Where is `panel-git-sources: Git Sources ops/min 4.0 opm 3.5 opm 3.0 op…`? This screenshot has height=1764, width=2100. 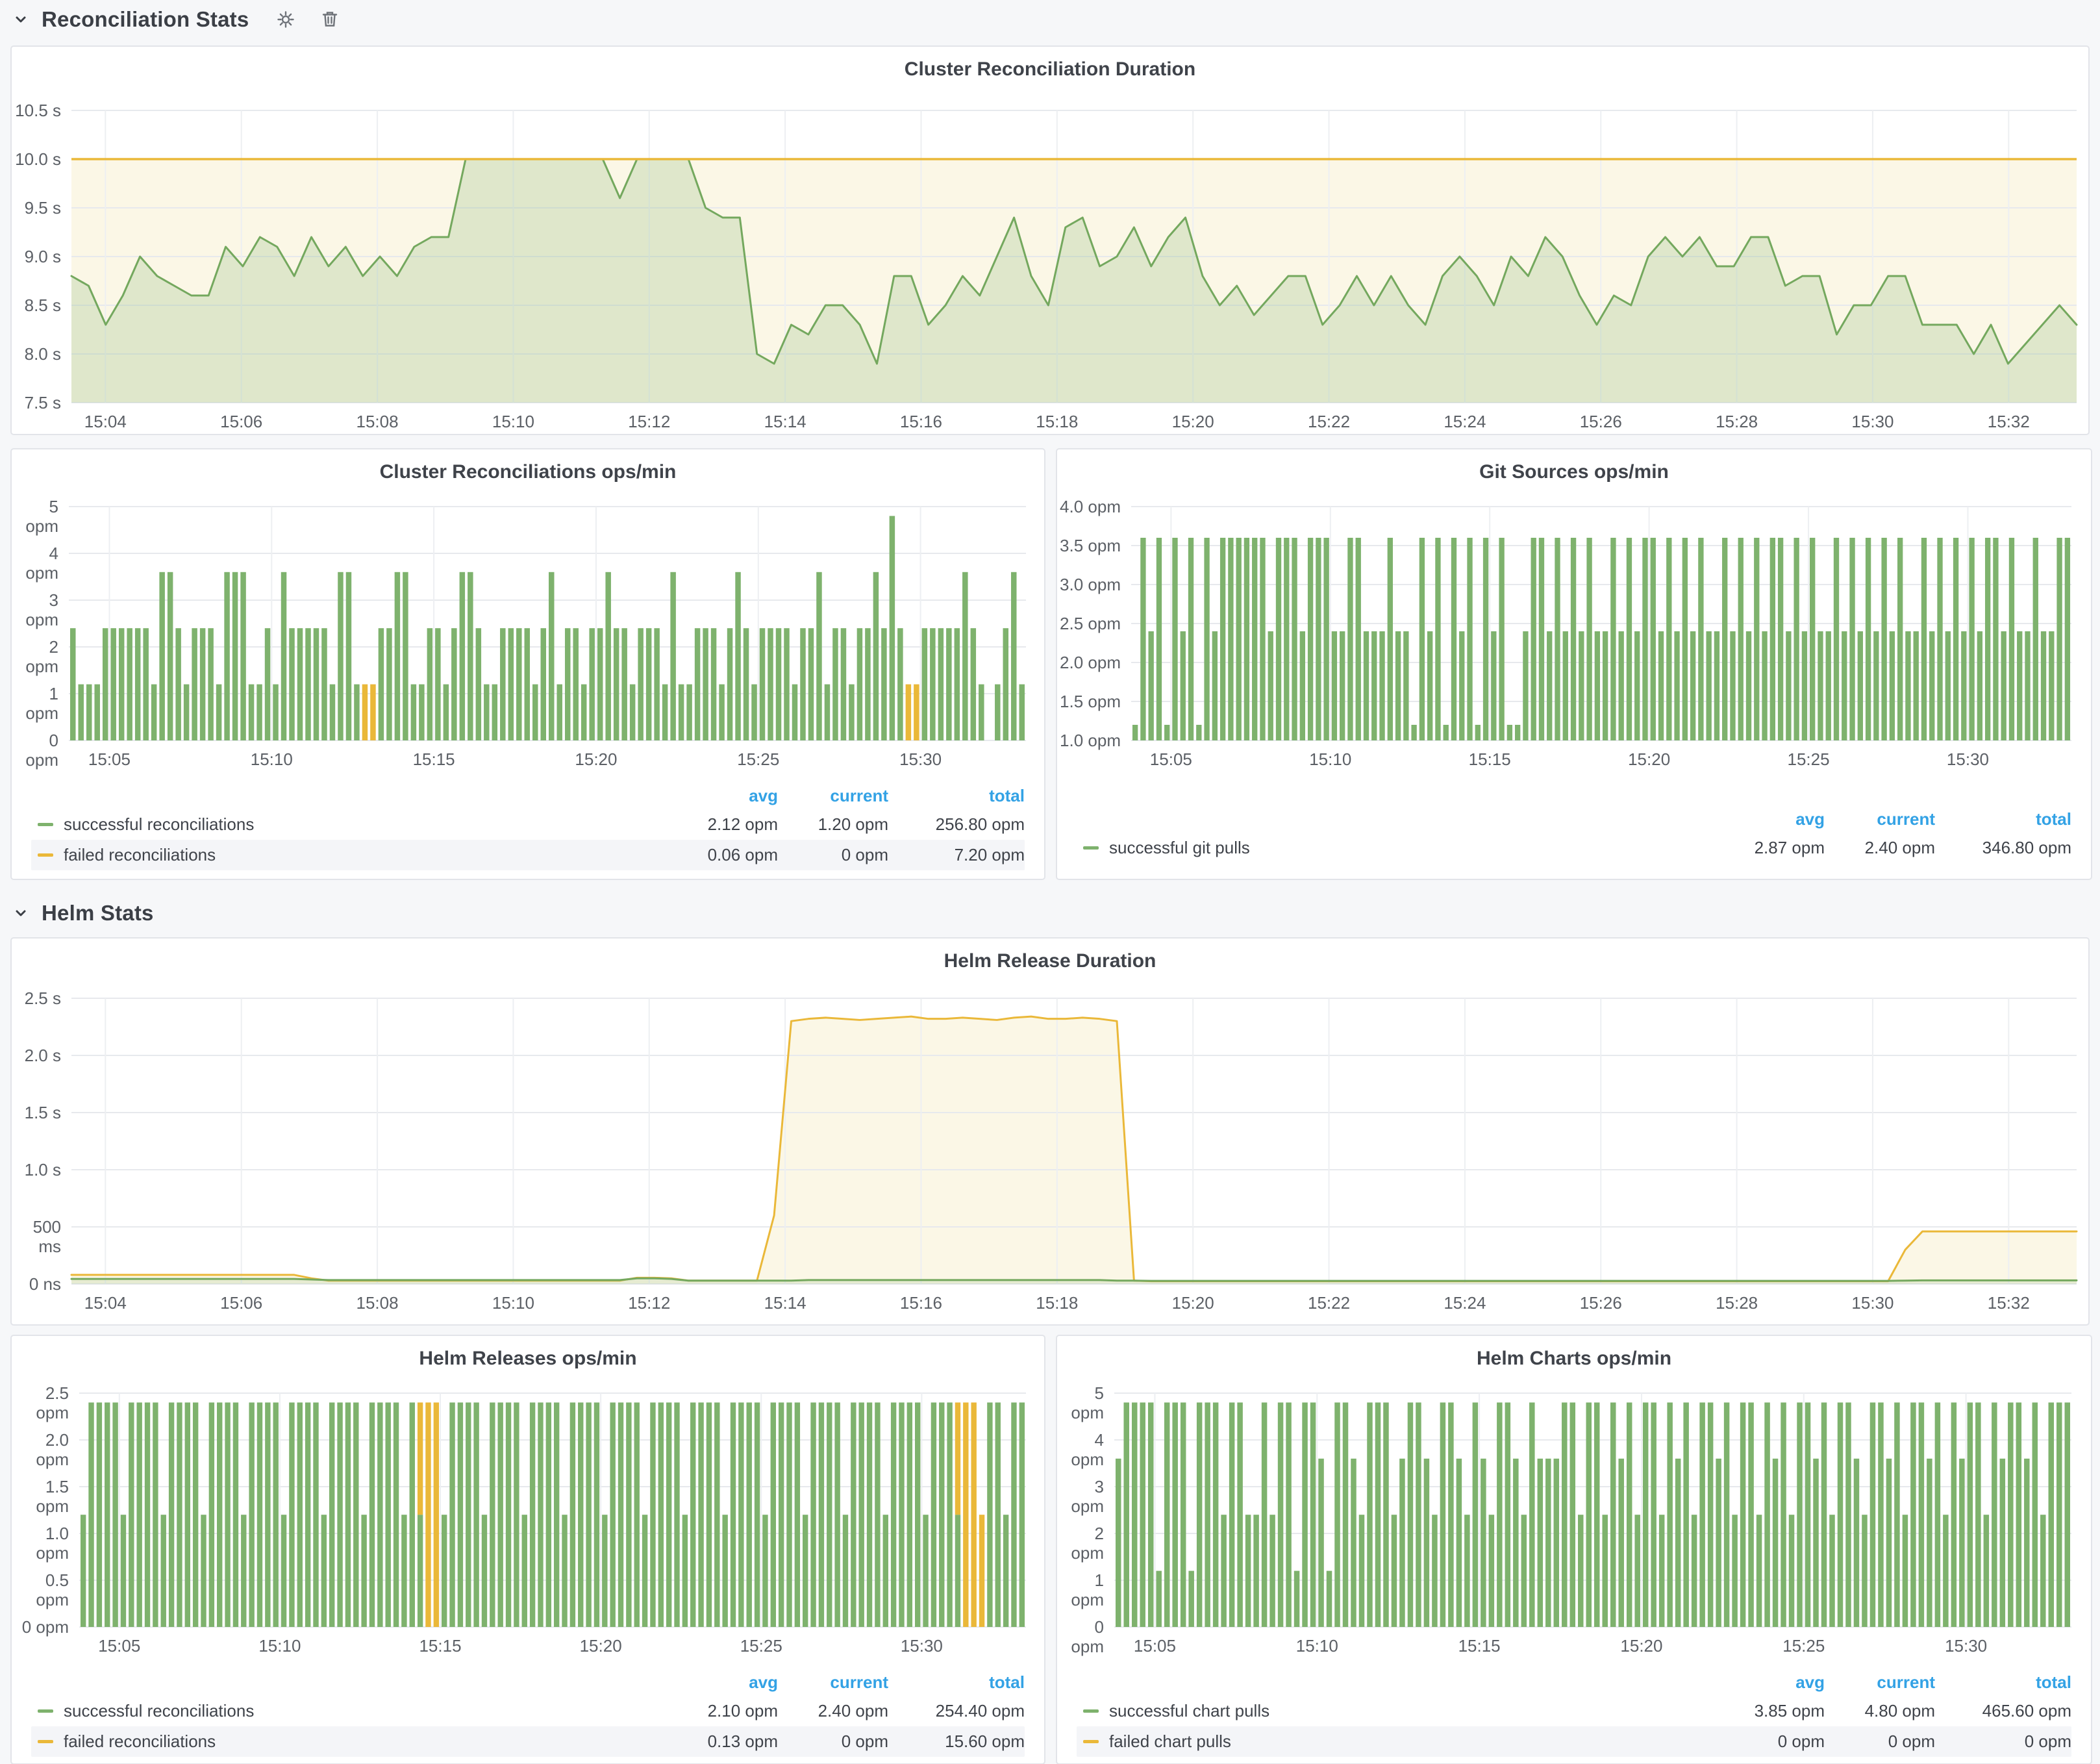
panel-git-sources: Git Sources ops/min 4.0 opm 3.5 opm 3.0 op… is located at coordinates (1574, 664).